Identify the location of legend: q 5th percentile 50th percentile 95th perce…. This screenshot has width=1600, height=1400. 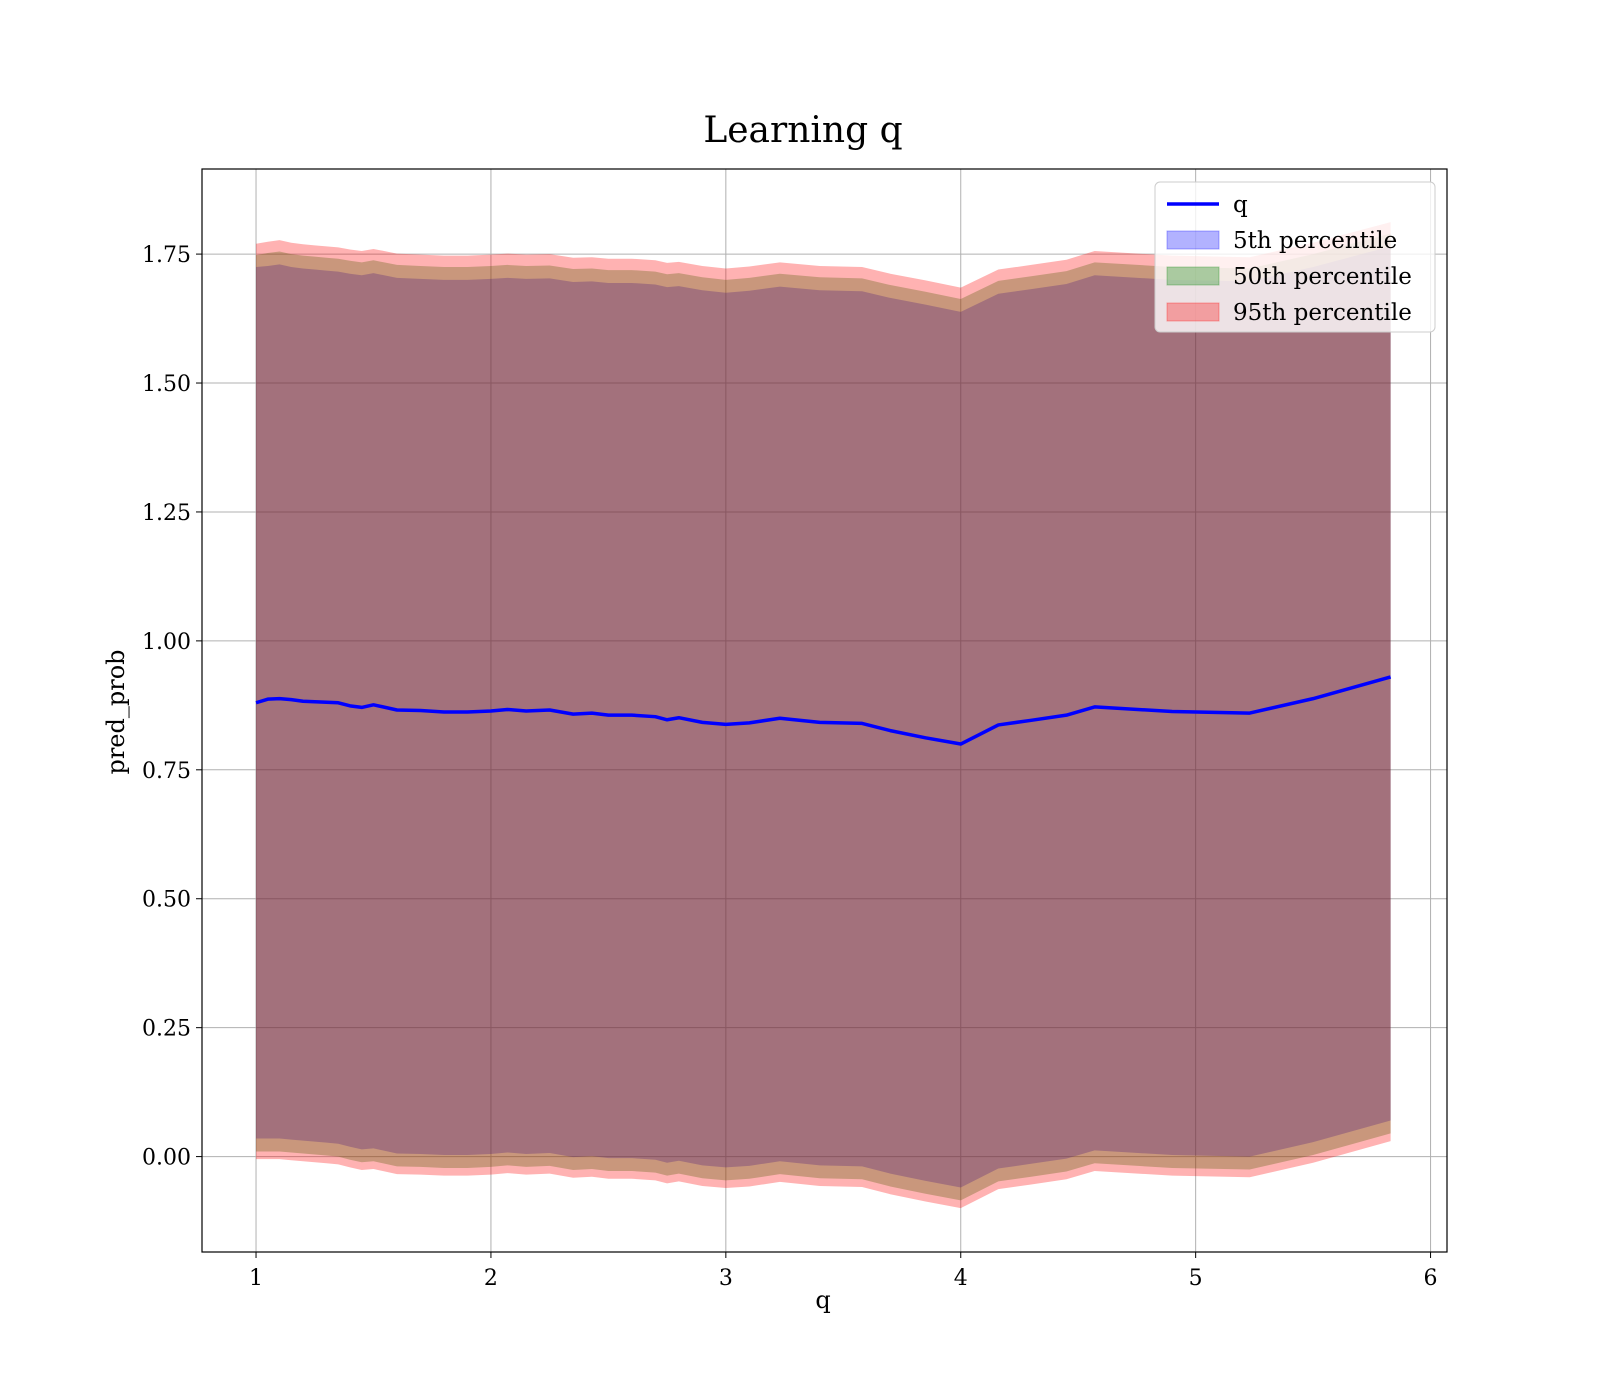
(1295, 257).